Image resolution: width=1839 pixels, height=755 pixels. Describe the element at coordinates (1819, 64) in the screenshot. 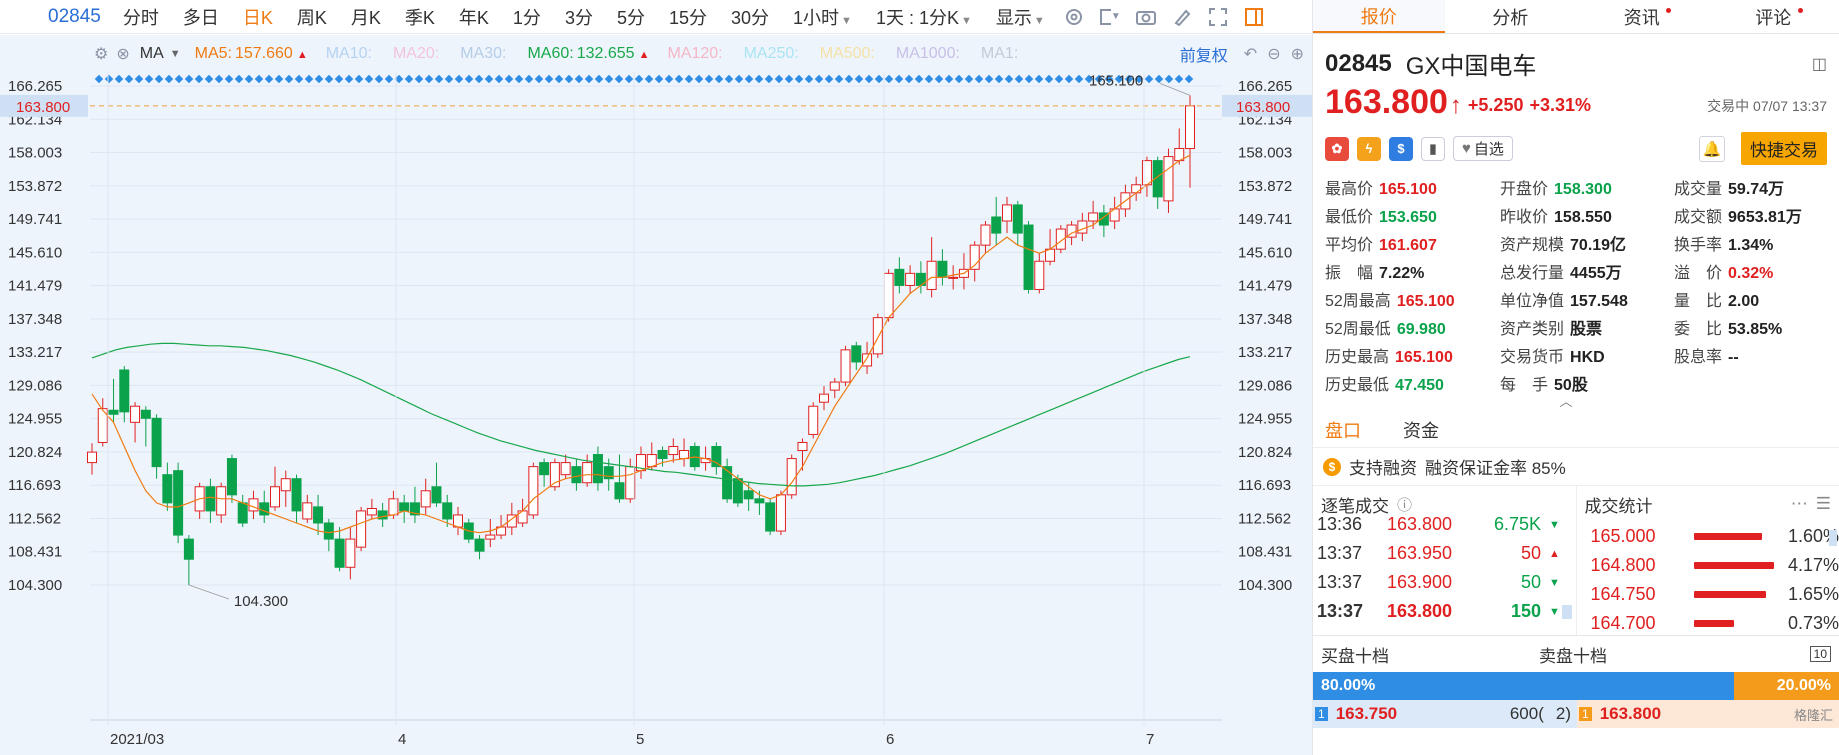

I see `collapse-panel-icon: ◫` at that location.